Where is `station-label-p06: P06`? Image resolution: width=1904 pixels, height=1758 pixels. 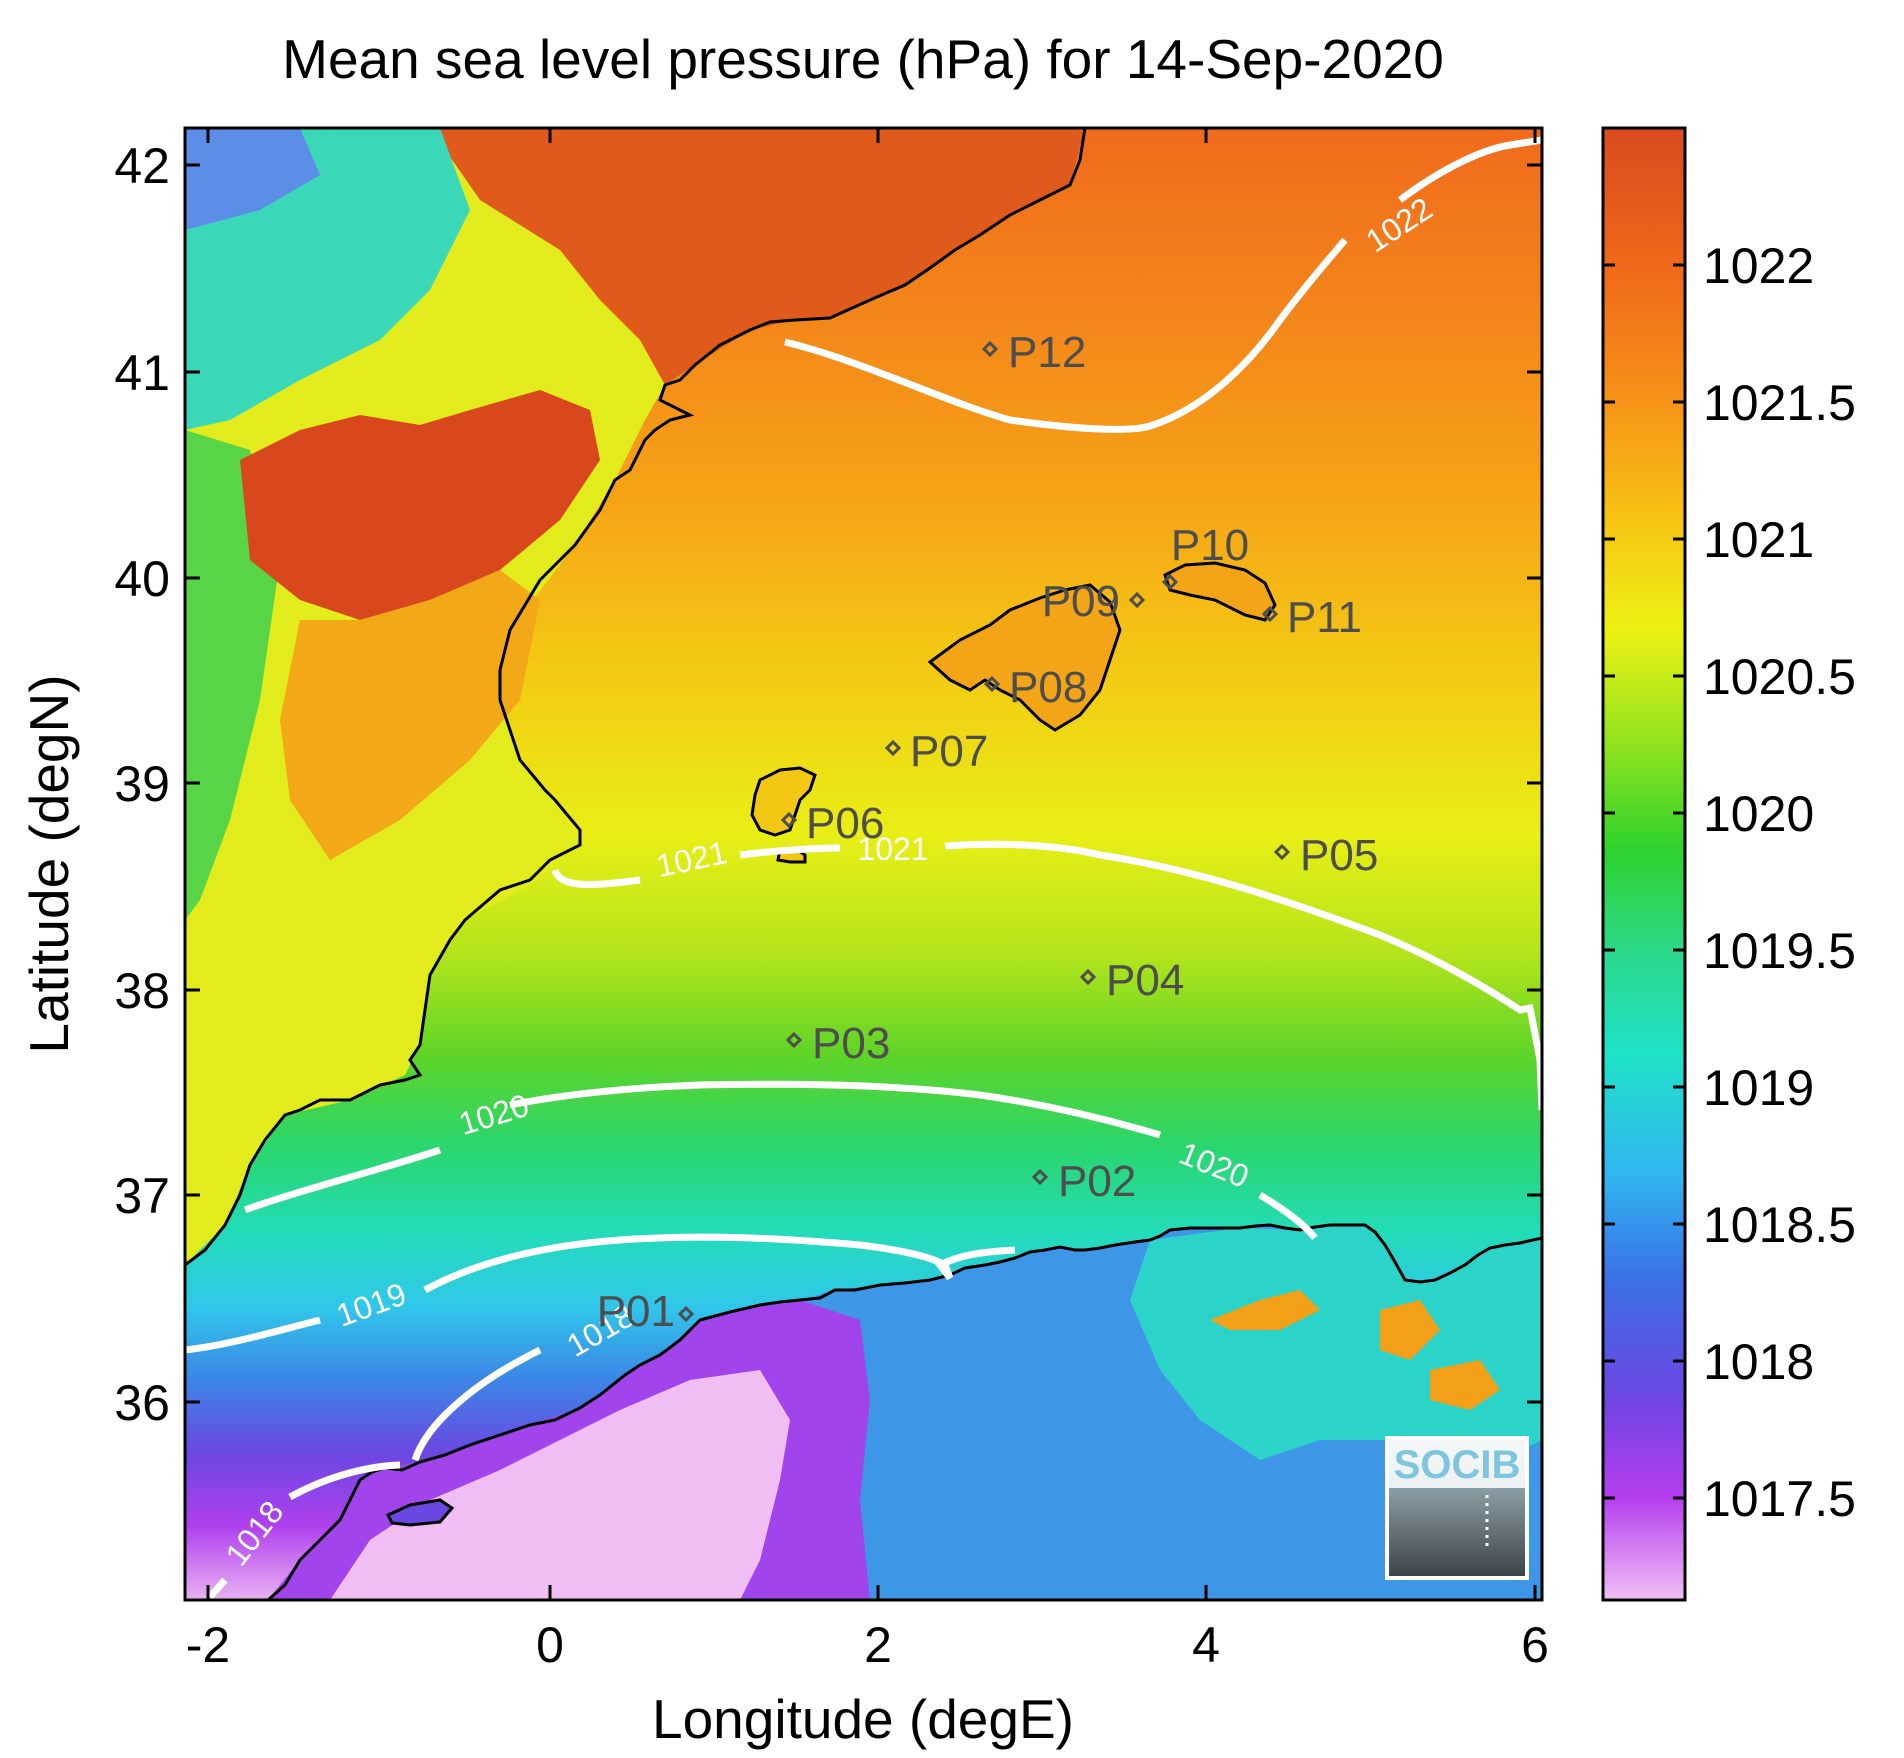
station-label-p06: P06 is located at coordinates (845, 823).